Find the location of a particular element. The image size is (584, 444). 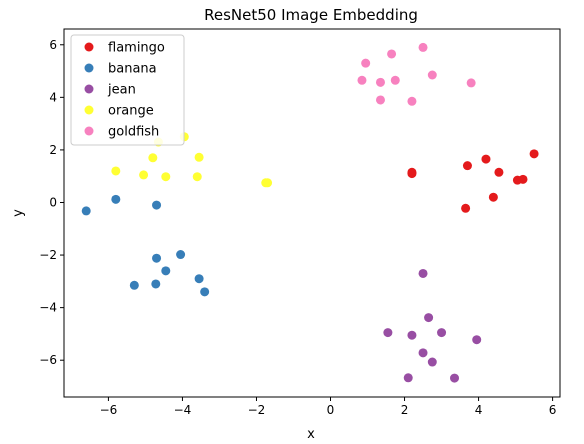

x-tick-label: −4 is located at coordinates (183, 410).